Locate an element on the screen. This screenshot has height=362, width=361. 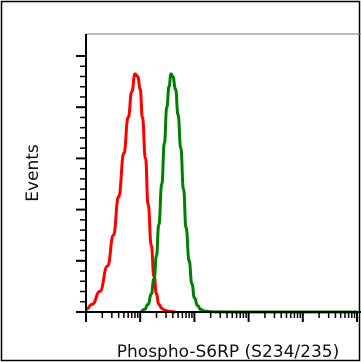
y-axis-label: Events is located at coordinates (33, 173).